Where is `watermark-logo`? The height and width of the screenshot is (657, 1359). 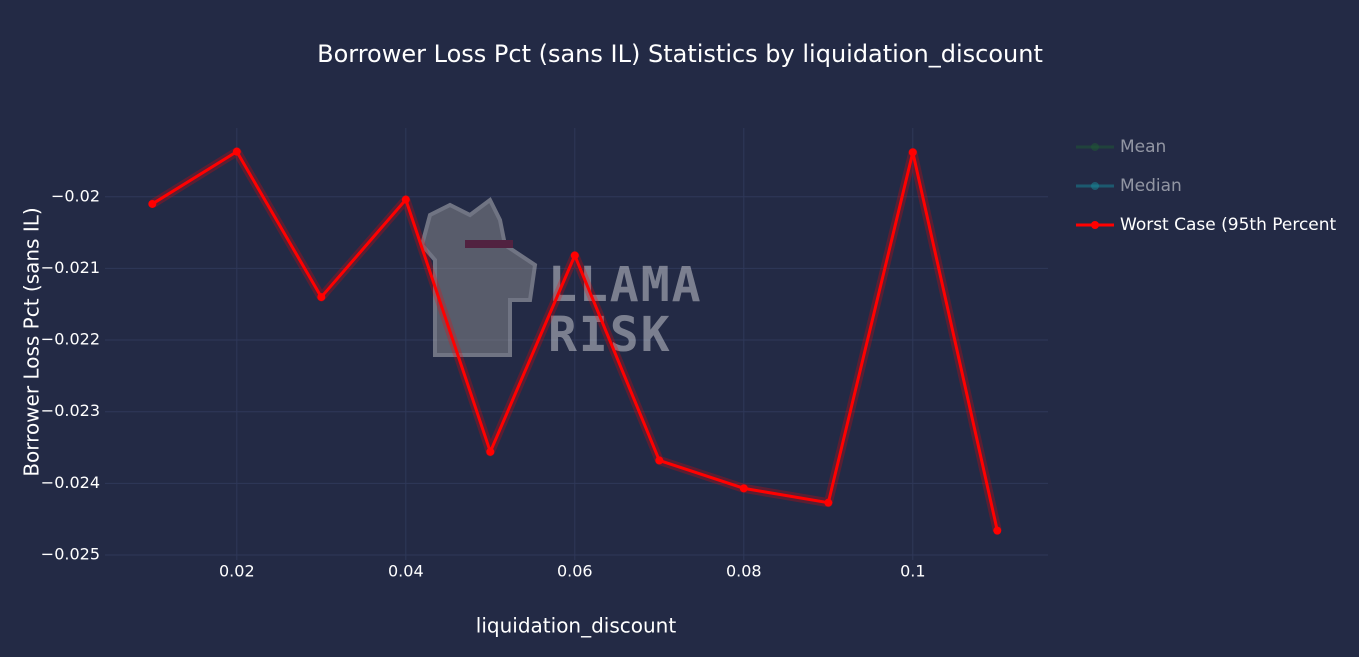
watermark-logo is located at coordinates (478, 276).